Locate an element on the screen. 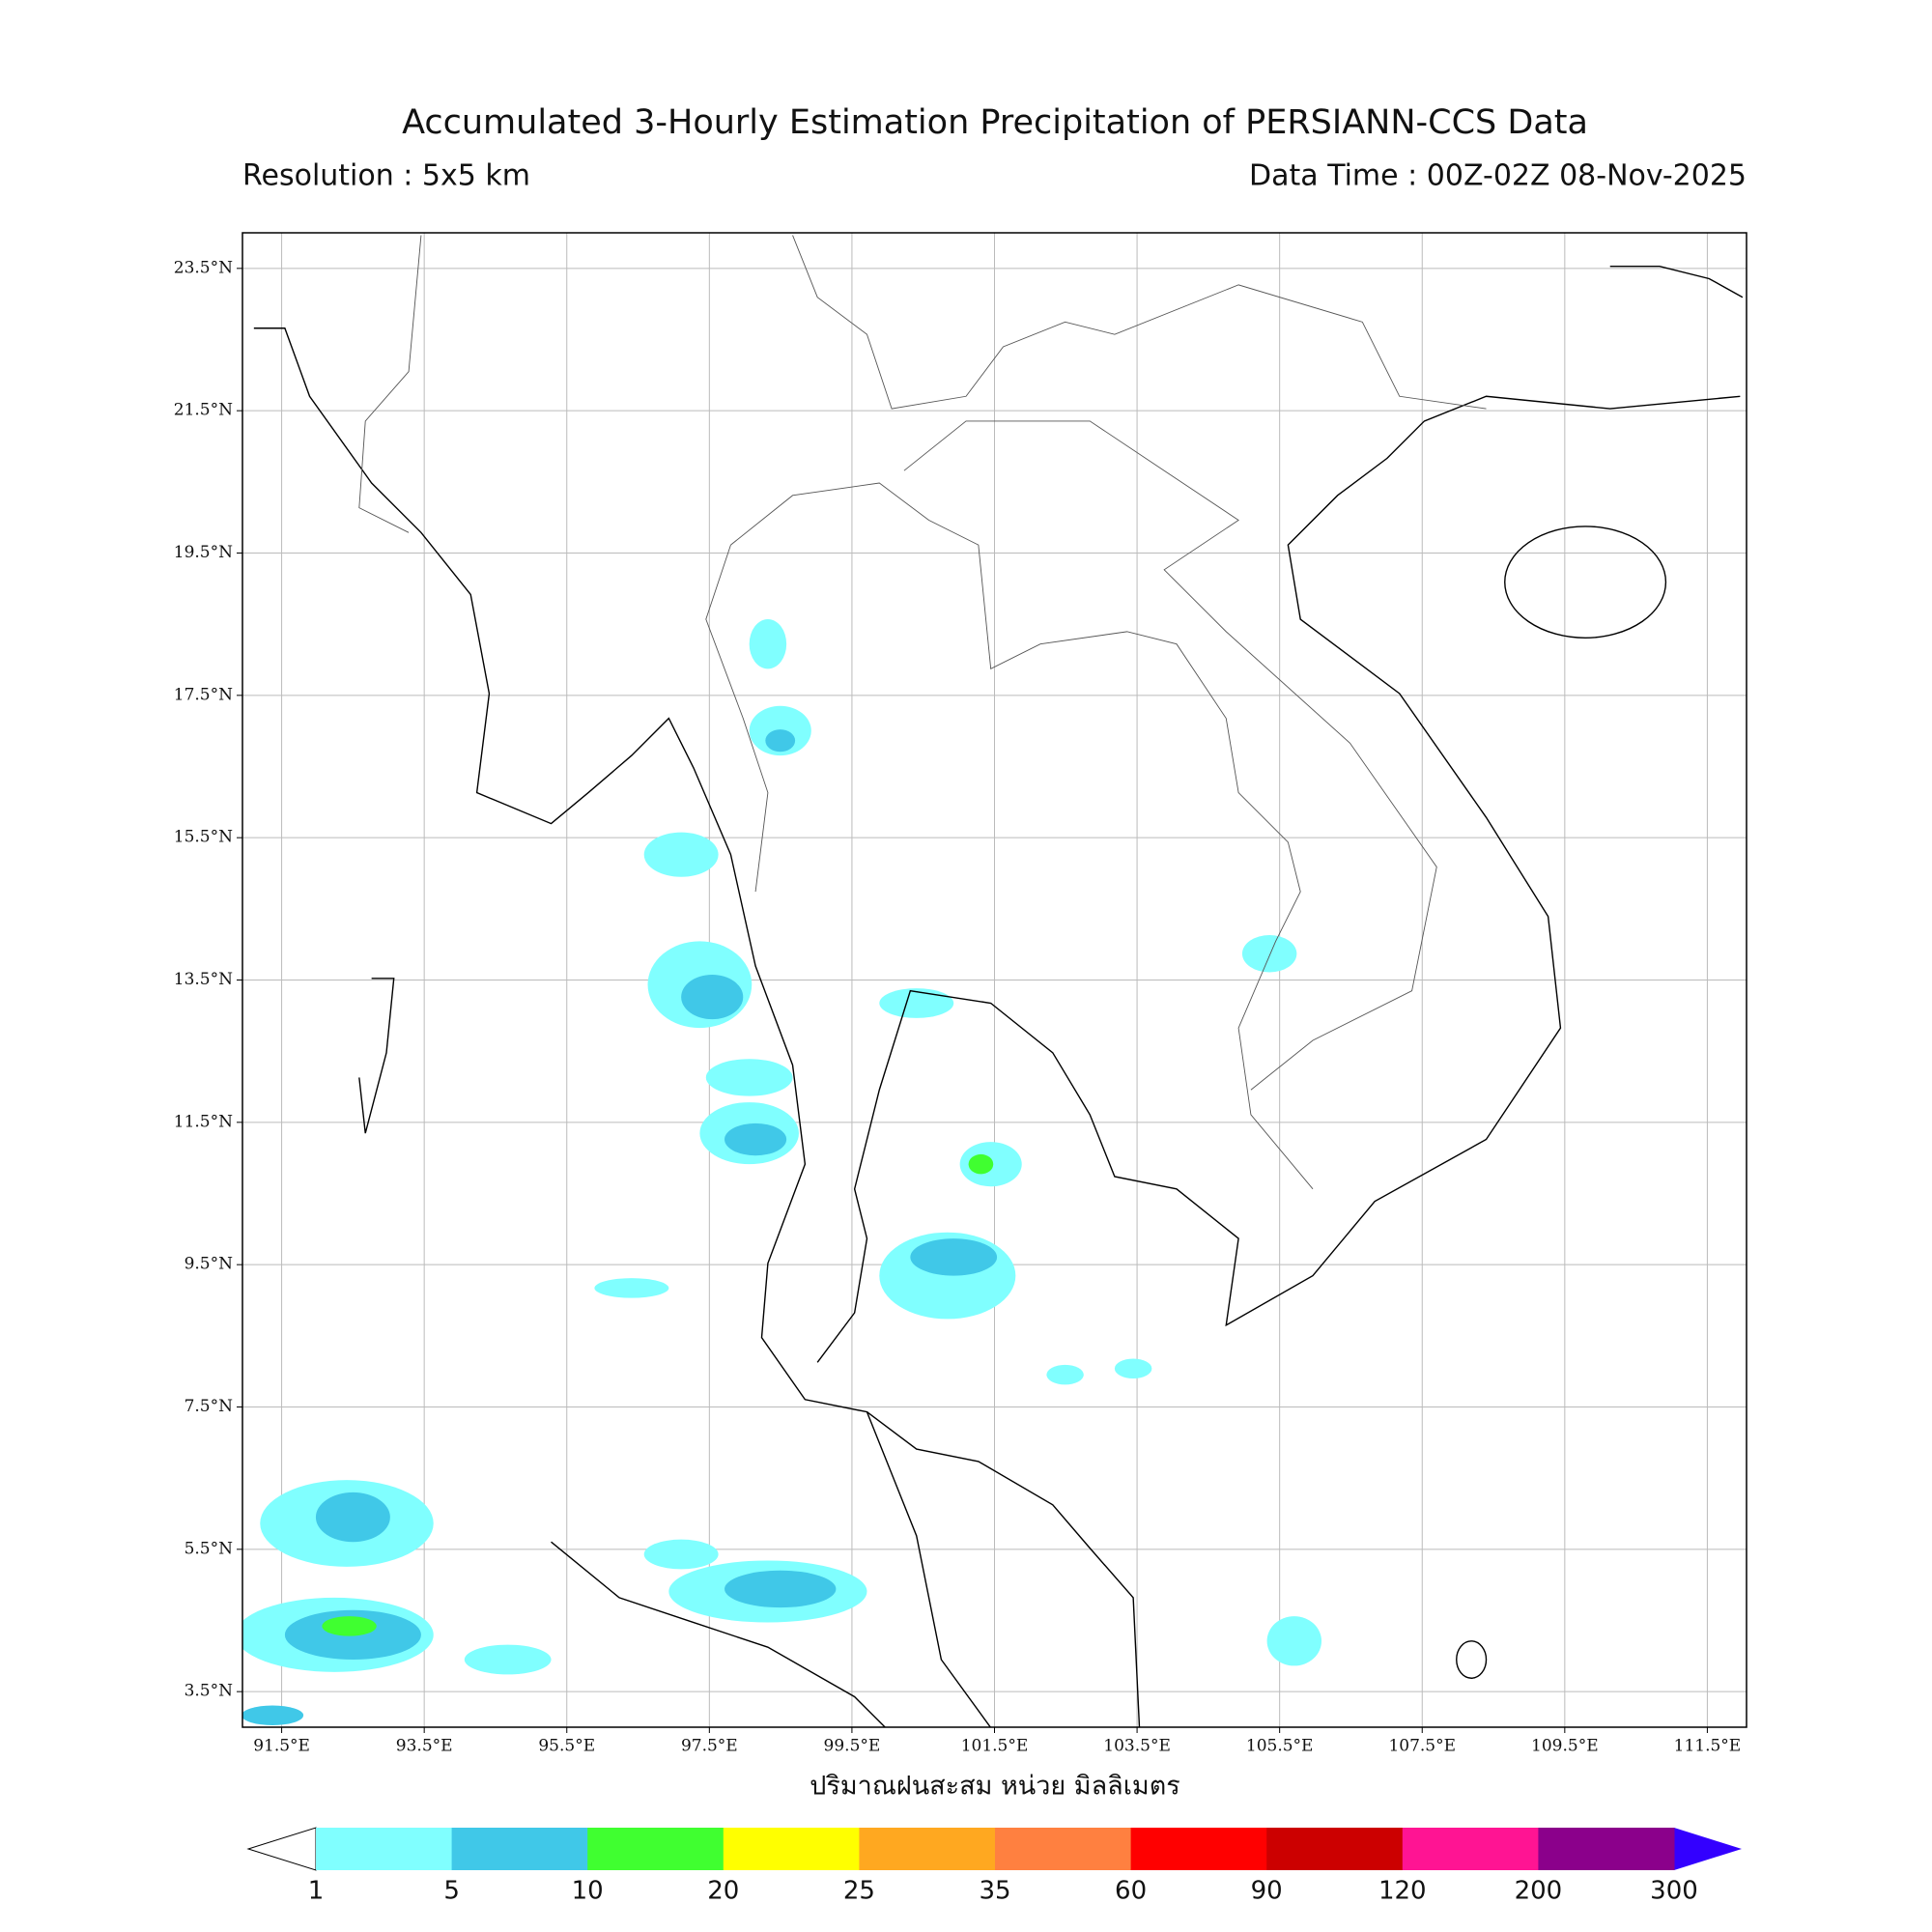 The height and width of the screenshot is (1932, 1932). y-tick-label: 21.5°N is located at coordinates (203, 410).